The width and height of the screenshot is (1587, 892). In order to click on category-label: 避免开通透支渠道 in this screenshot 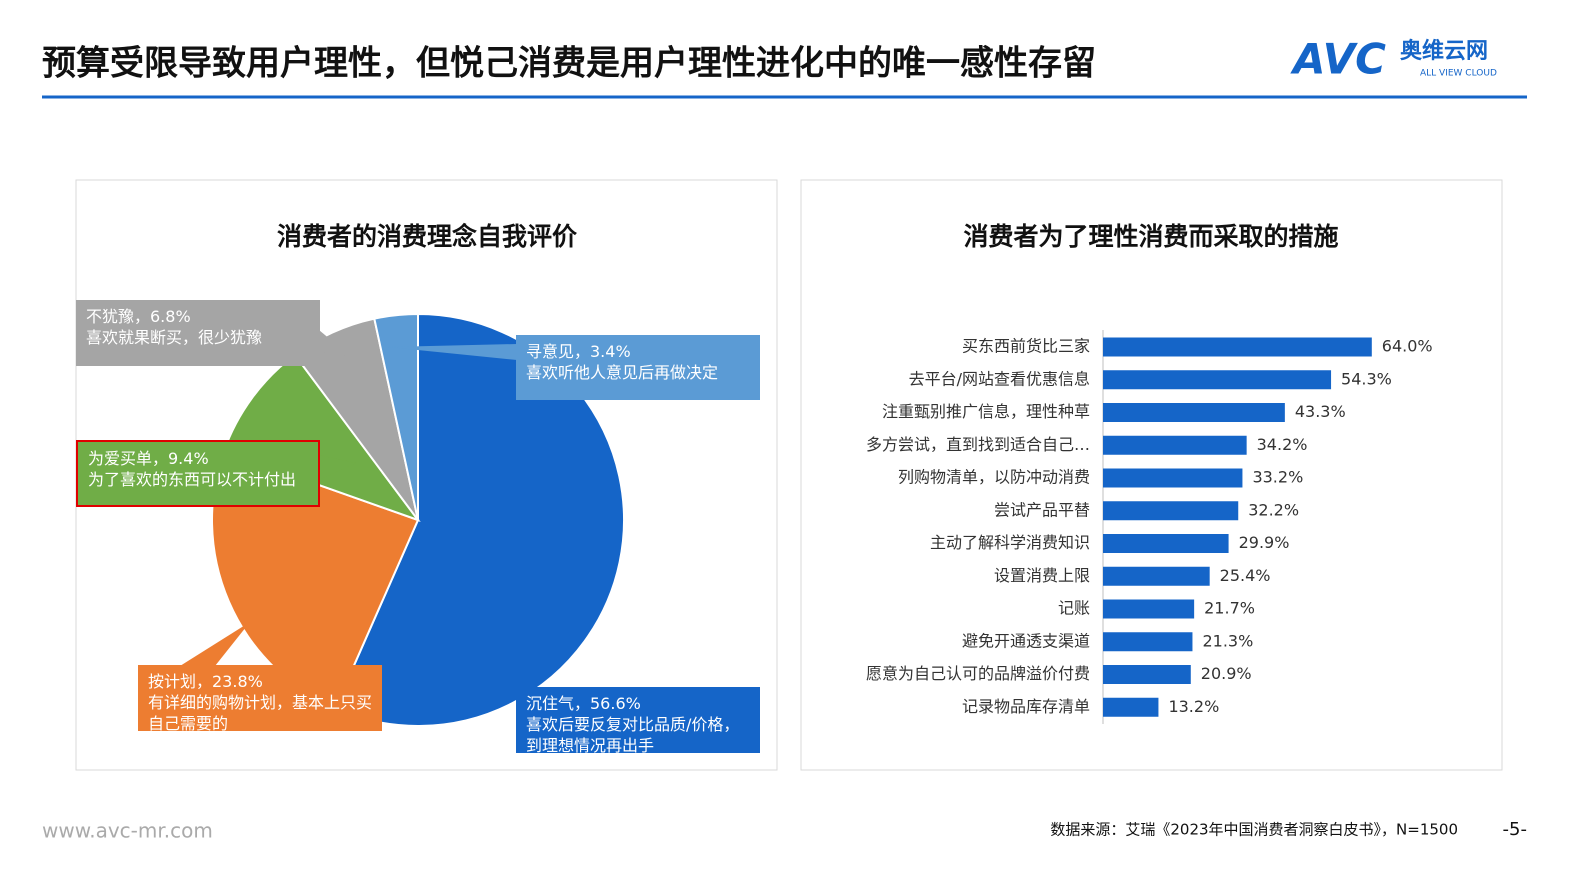, I will do `click(1026, 640)`.